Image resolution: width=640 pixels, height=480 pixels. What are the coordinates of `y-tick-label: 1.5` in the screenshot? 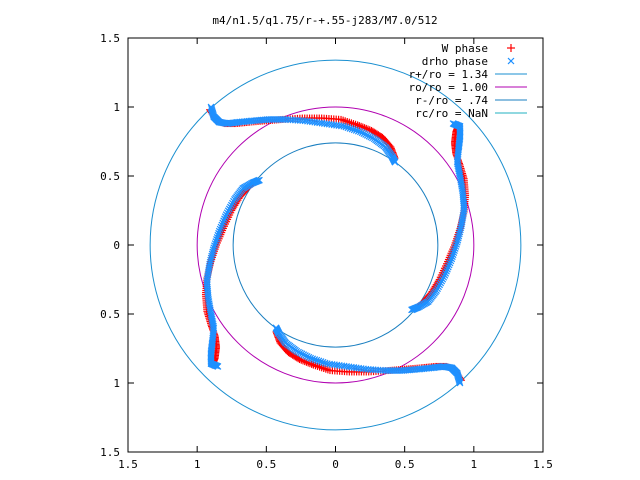 It's located at (110, 452).